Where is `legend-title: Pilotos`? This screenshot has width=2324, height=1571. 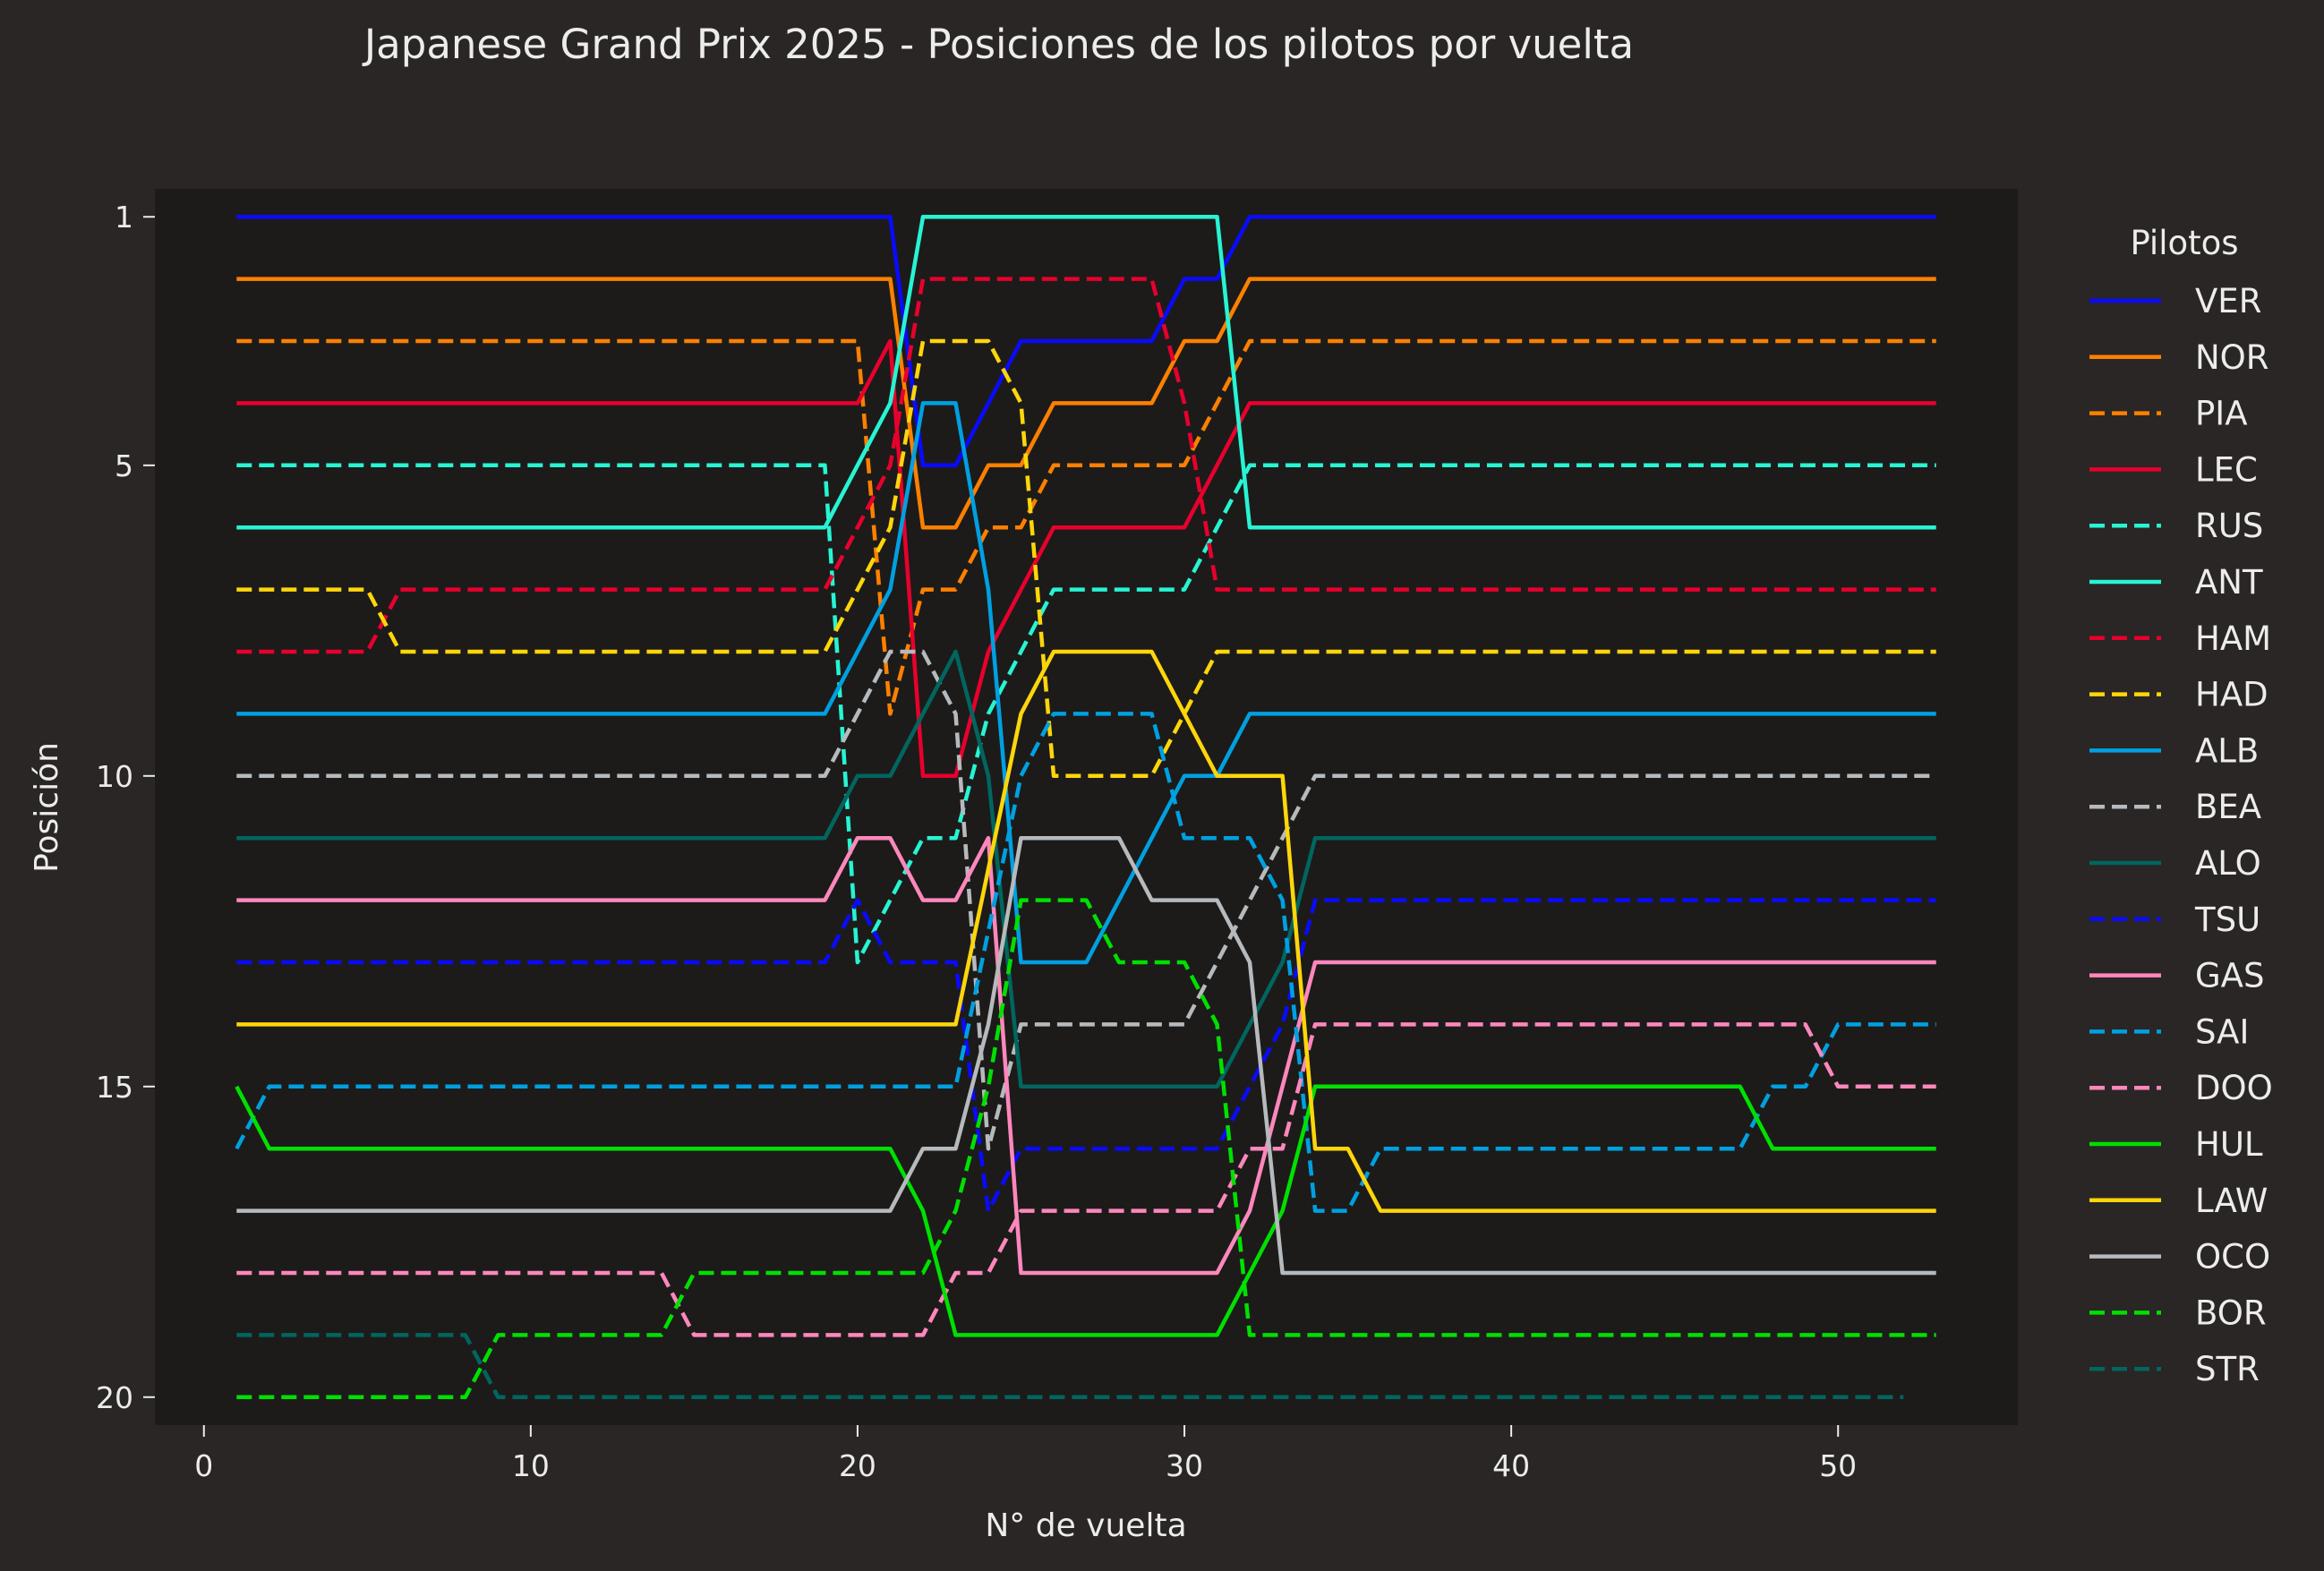
legend-title: Pilotos is located at coordinates (2184, 243).